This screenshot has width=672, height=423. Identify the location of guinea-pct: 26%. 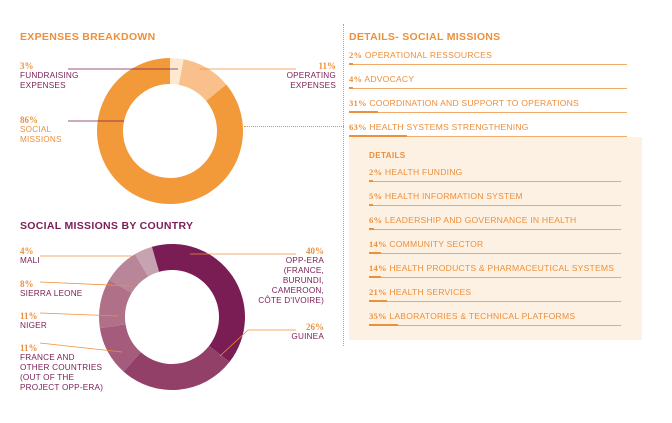
(315, 327).